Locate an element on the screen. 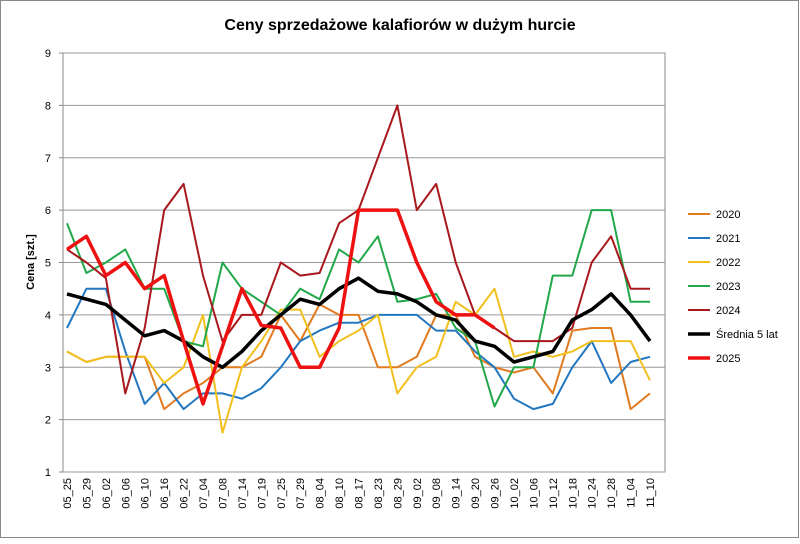 This screenshot has width=800, height=544. x-tick-label: 11_04 is located at coordinates (632, 493).